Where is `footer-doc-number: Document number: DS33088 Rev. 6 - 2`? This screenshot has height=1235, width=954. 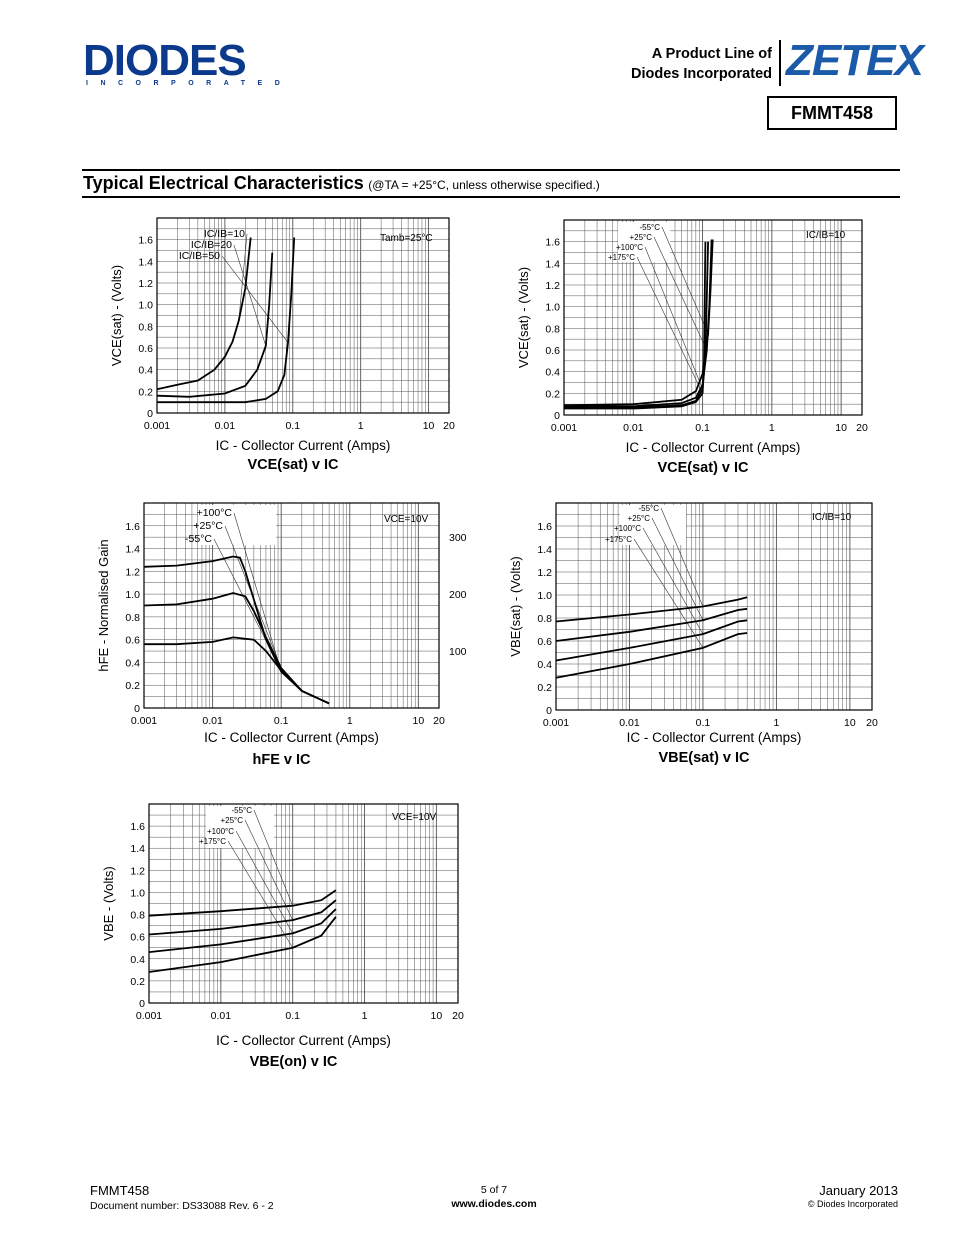
footer-doc-number: Document number: DS33088 Rev. 6 - 2 is located at coordinates (182, 1206).